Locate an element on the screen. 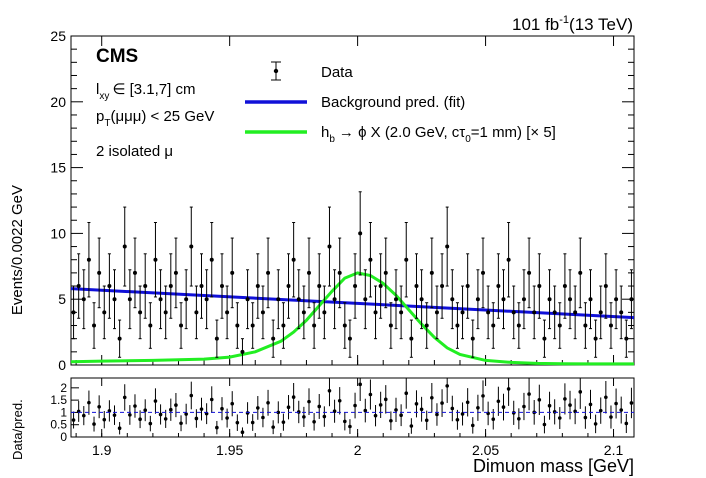 The image size is (706, 478). lumi-label: 101 fb-1(13 TeV) is located at coordinates (572, 24).